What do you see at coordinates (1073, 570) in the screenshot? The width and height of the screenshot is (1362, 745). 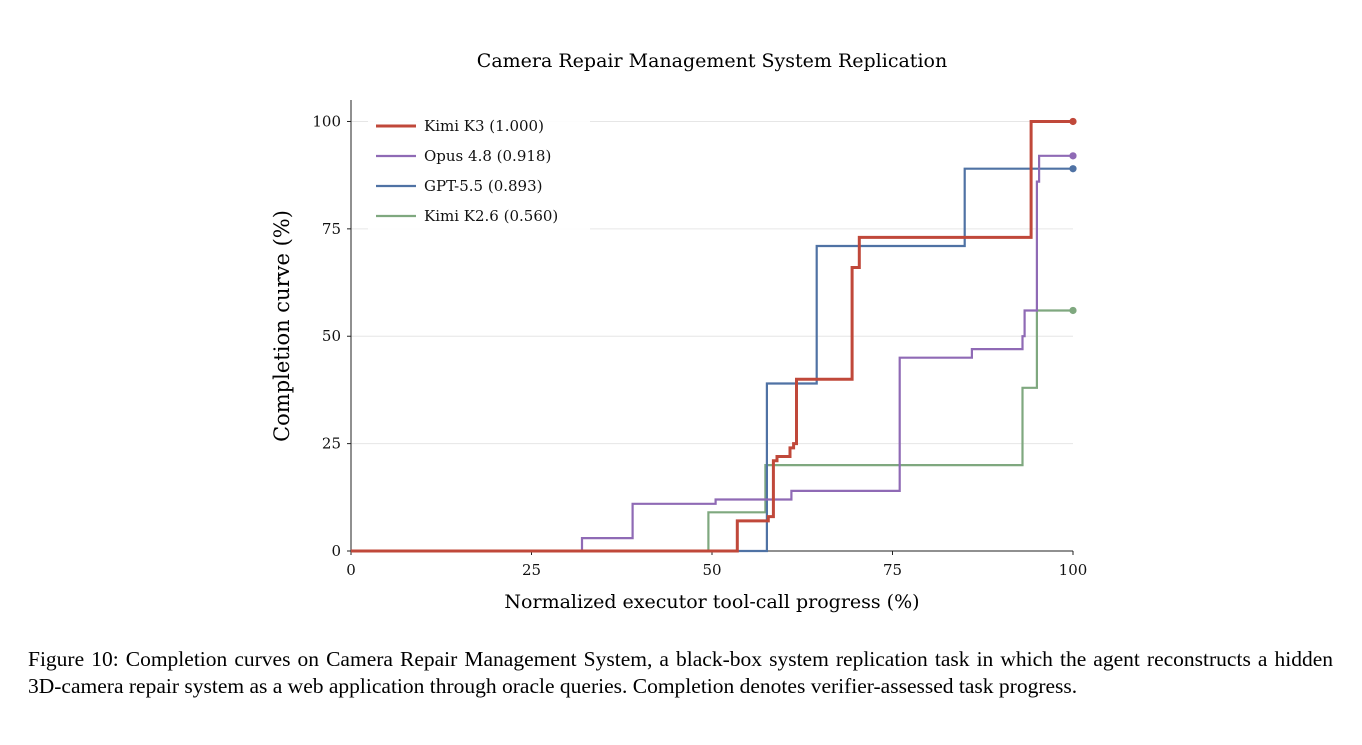 I see `x-tick-label: 100` at bounding box center [1073, 570].